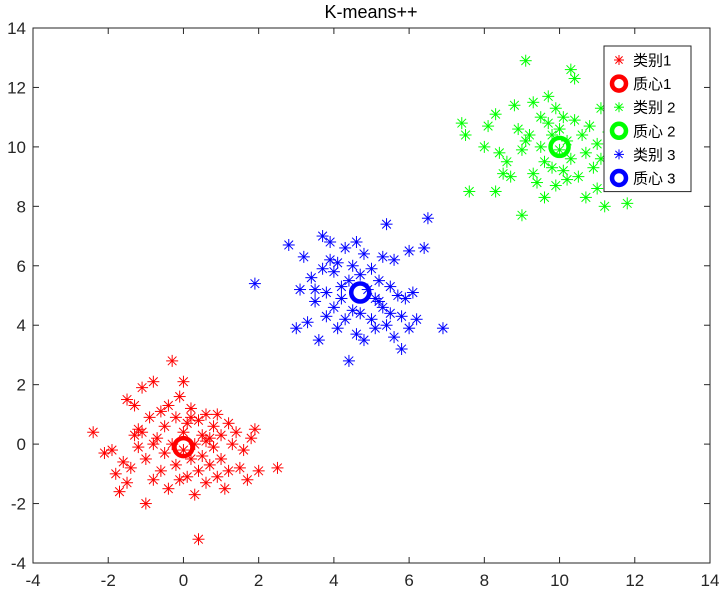 This screenshot has height=595, width=723. What do you see at coordinates (559, 580) in the screenshot?
I see `x-tick-label: 10` at bounding box center [559, 580].